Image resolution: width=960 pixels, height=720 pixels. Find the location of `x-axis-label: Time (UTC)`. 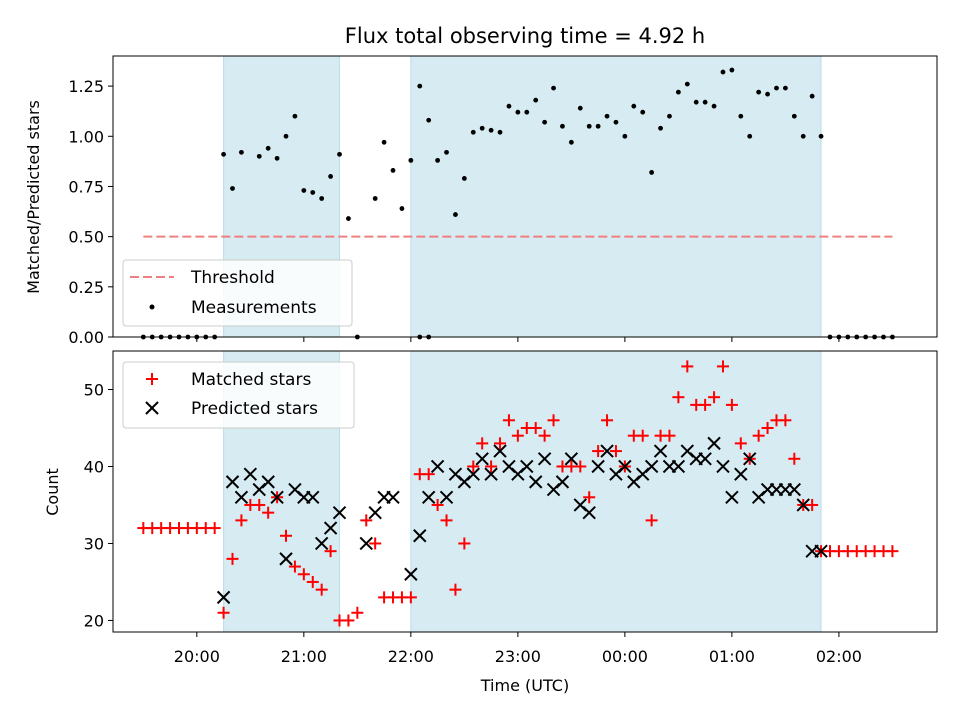

x-axis-label: Time (UTC) is located at coordinates (524, 685).